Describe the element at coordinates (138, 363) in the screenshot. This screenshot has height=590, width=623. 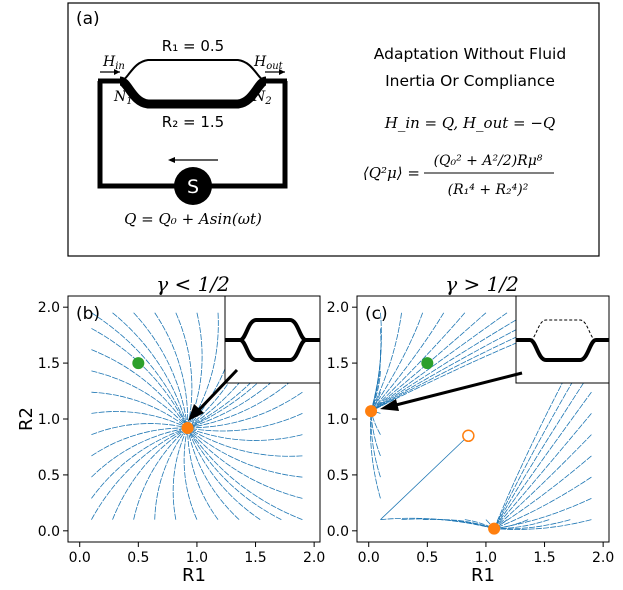
I see `green-point` at that location.